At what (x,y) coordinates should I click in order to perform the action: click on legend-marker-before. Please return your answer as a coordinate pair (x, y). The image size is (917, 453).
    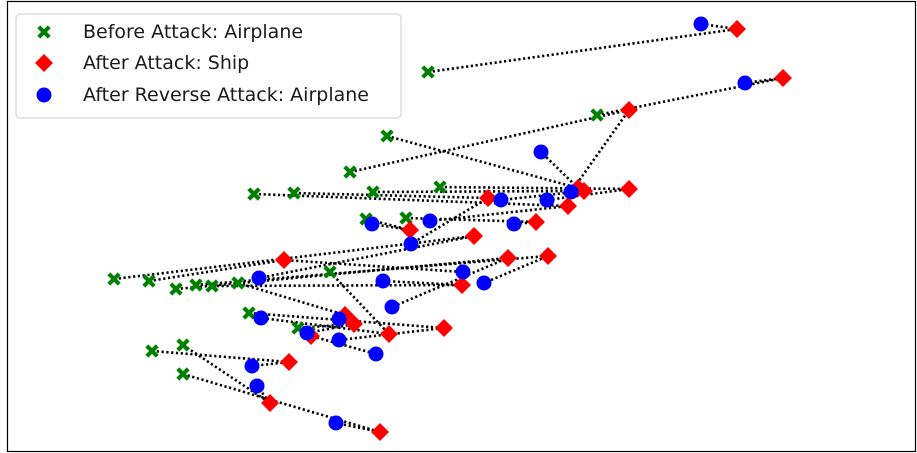
    Looking at the image, I should click on (44, 32).